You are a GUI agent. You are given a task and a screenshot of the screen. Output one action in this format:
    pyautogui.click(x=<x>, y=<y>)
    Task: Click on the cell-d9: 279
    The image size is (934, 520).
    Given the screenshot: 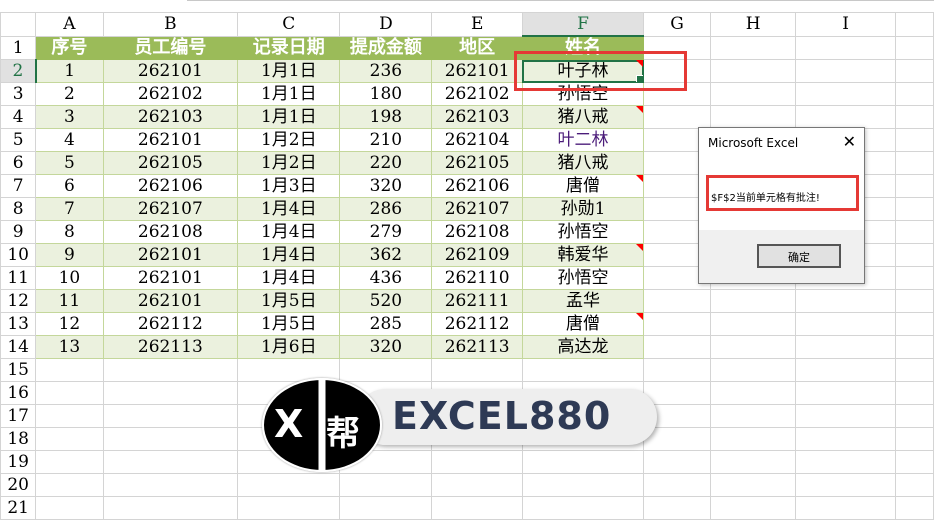 What is the action you would take?
    pyautogui.click(x=386, y=232)
    